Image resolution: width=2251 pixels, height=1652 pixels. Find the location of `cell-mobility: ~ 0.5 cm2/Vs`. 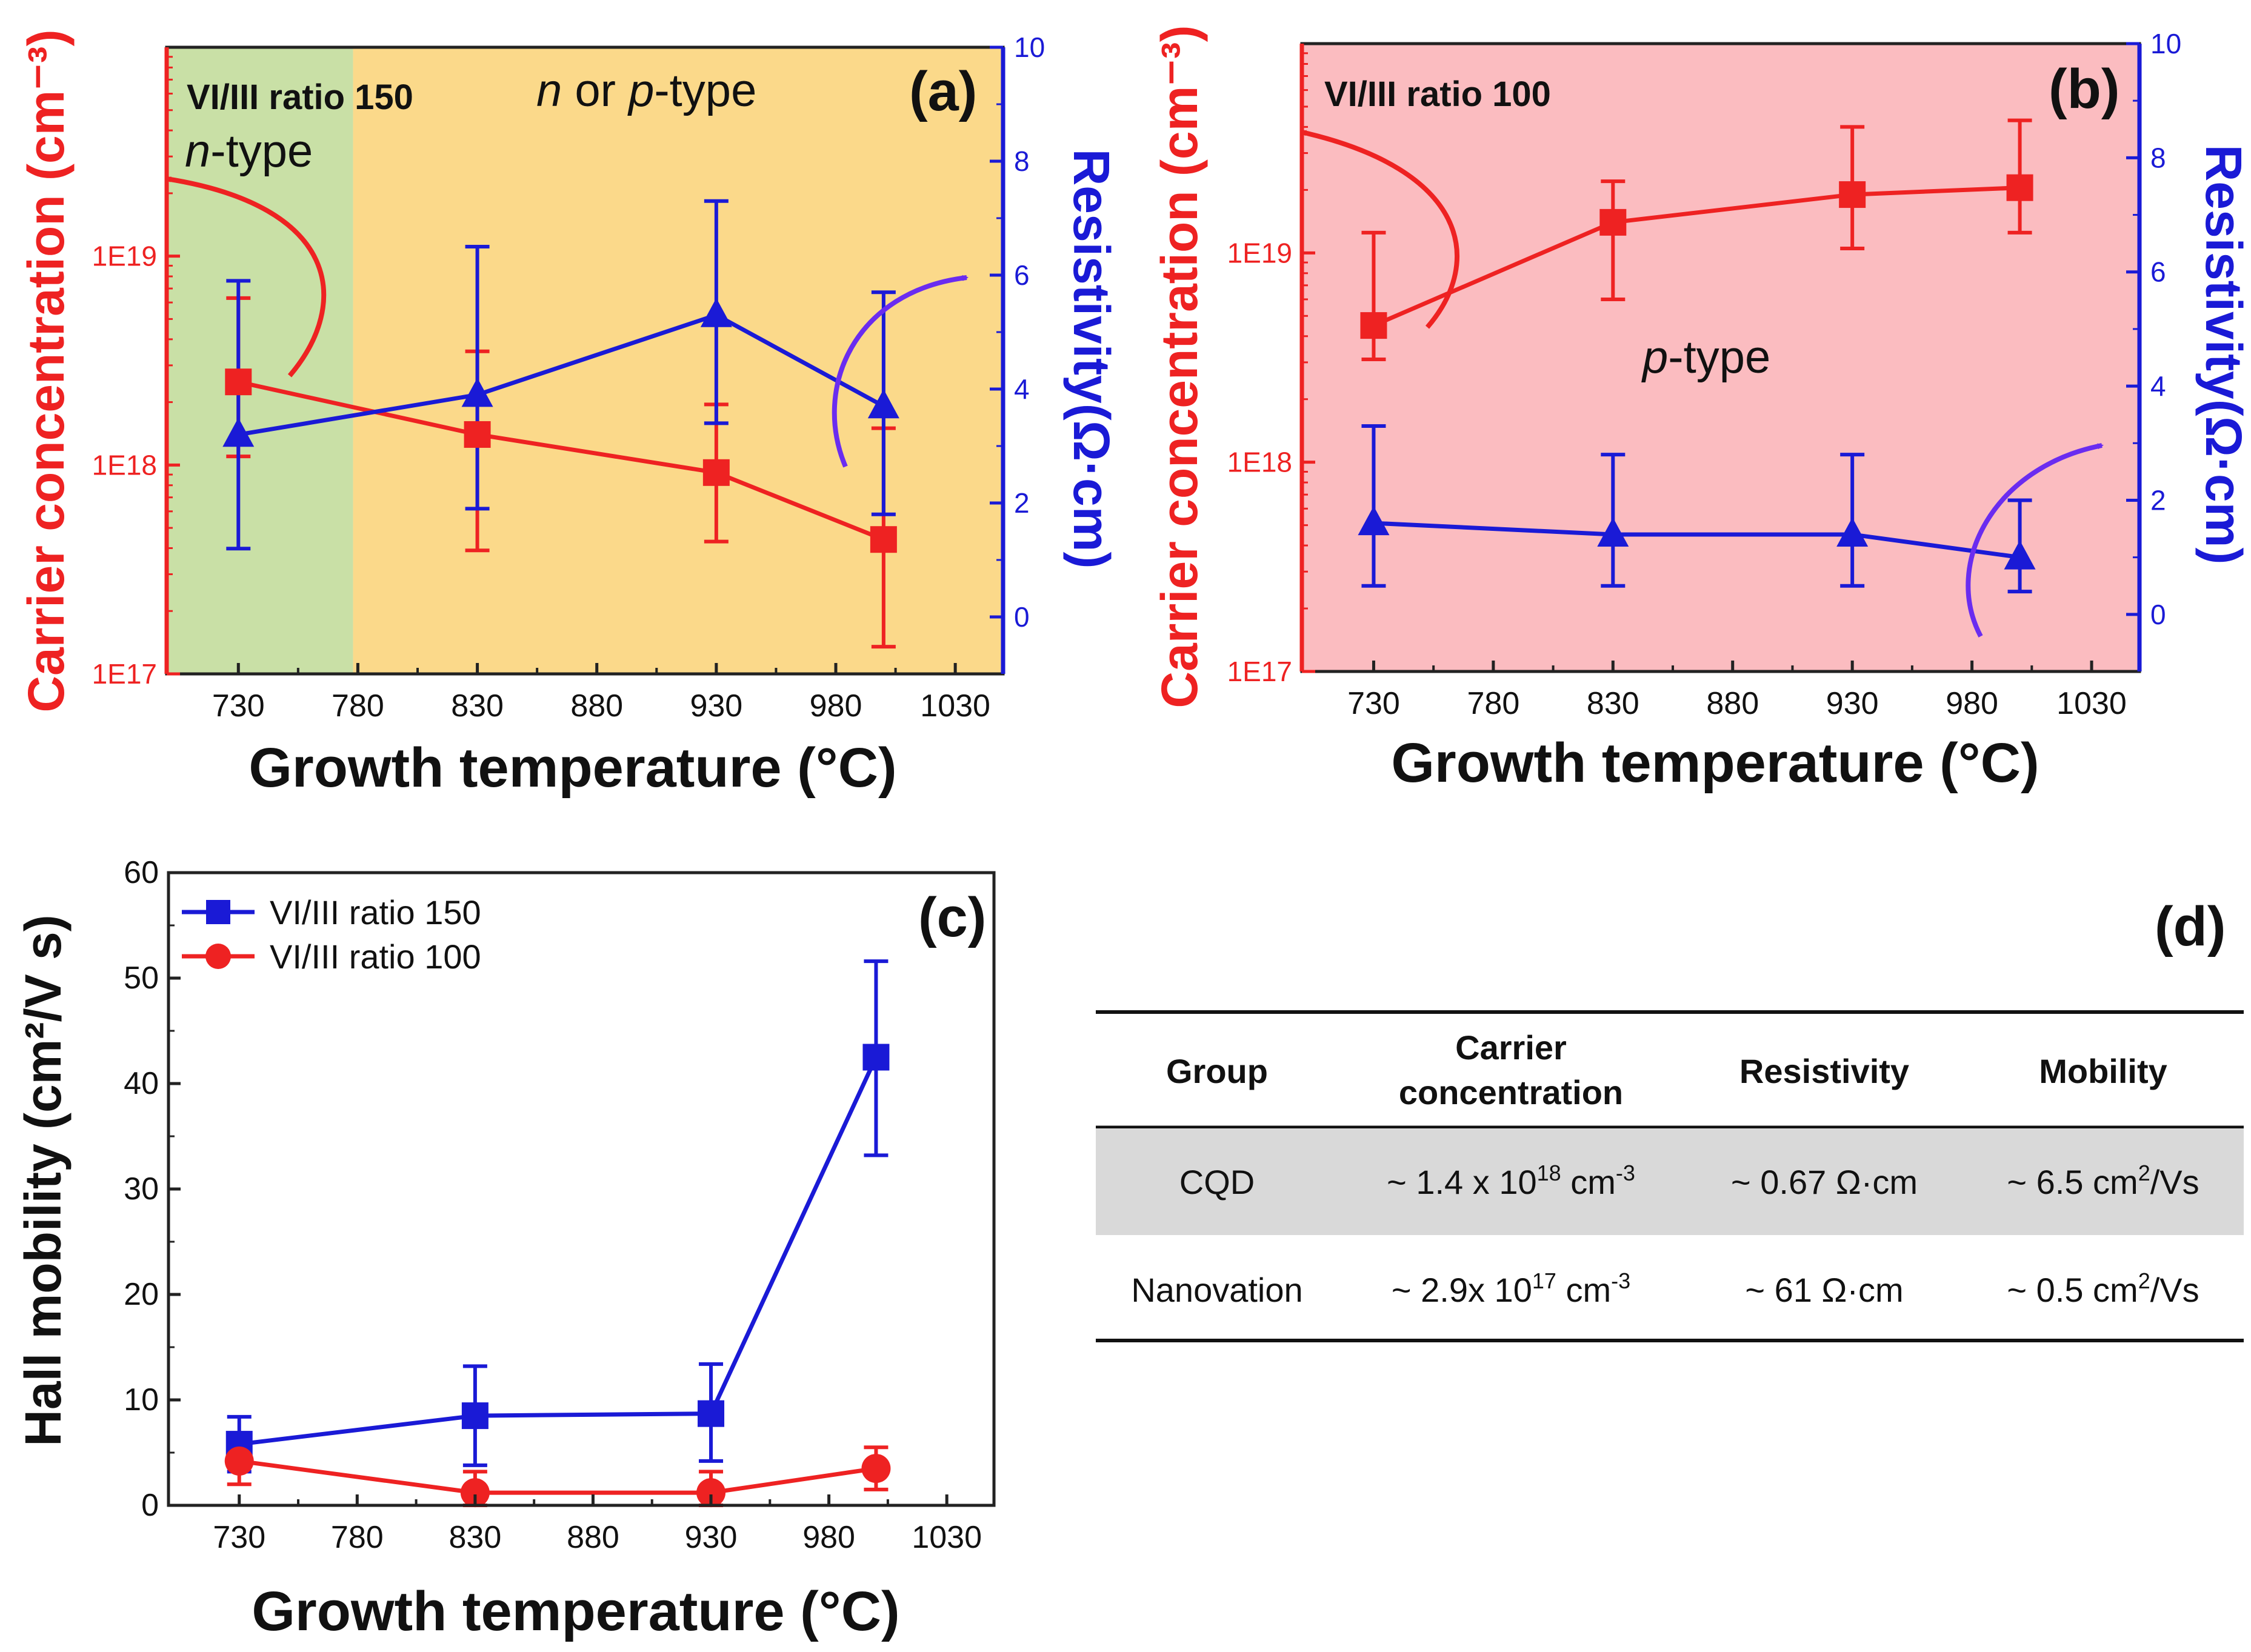

cell-mobility: ~ 0.5 cm2/Vs is located at coordinates (2103, 1288).